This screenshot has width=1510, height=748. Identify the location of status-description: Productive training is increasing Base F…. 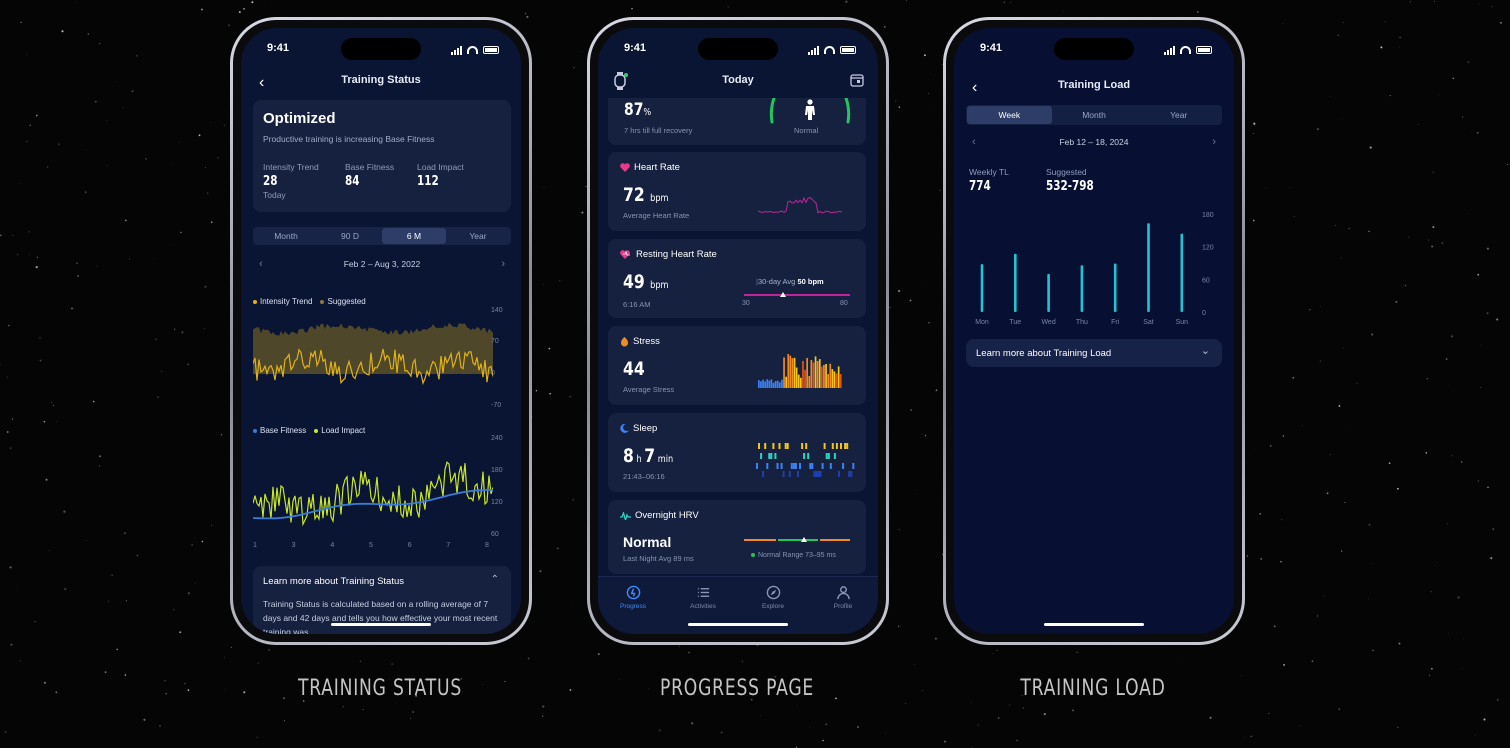
(349, 139).